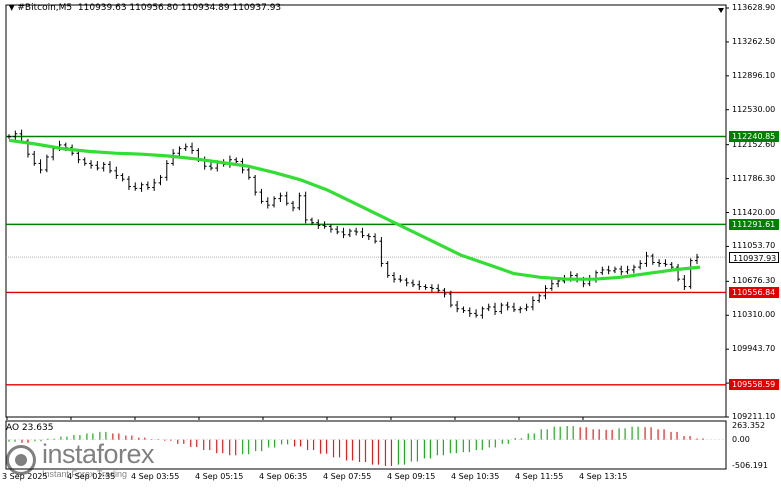 The width and height of the screenshot is (781, 489). What do you see at coordinates (91, 476) in the screenshot?
I see `time-axis-label: 4 Sep 02:35` at bounding box center [91, 476].